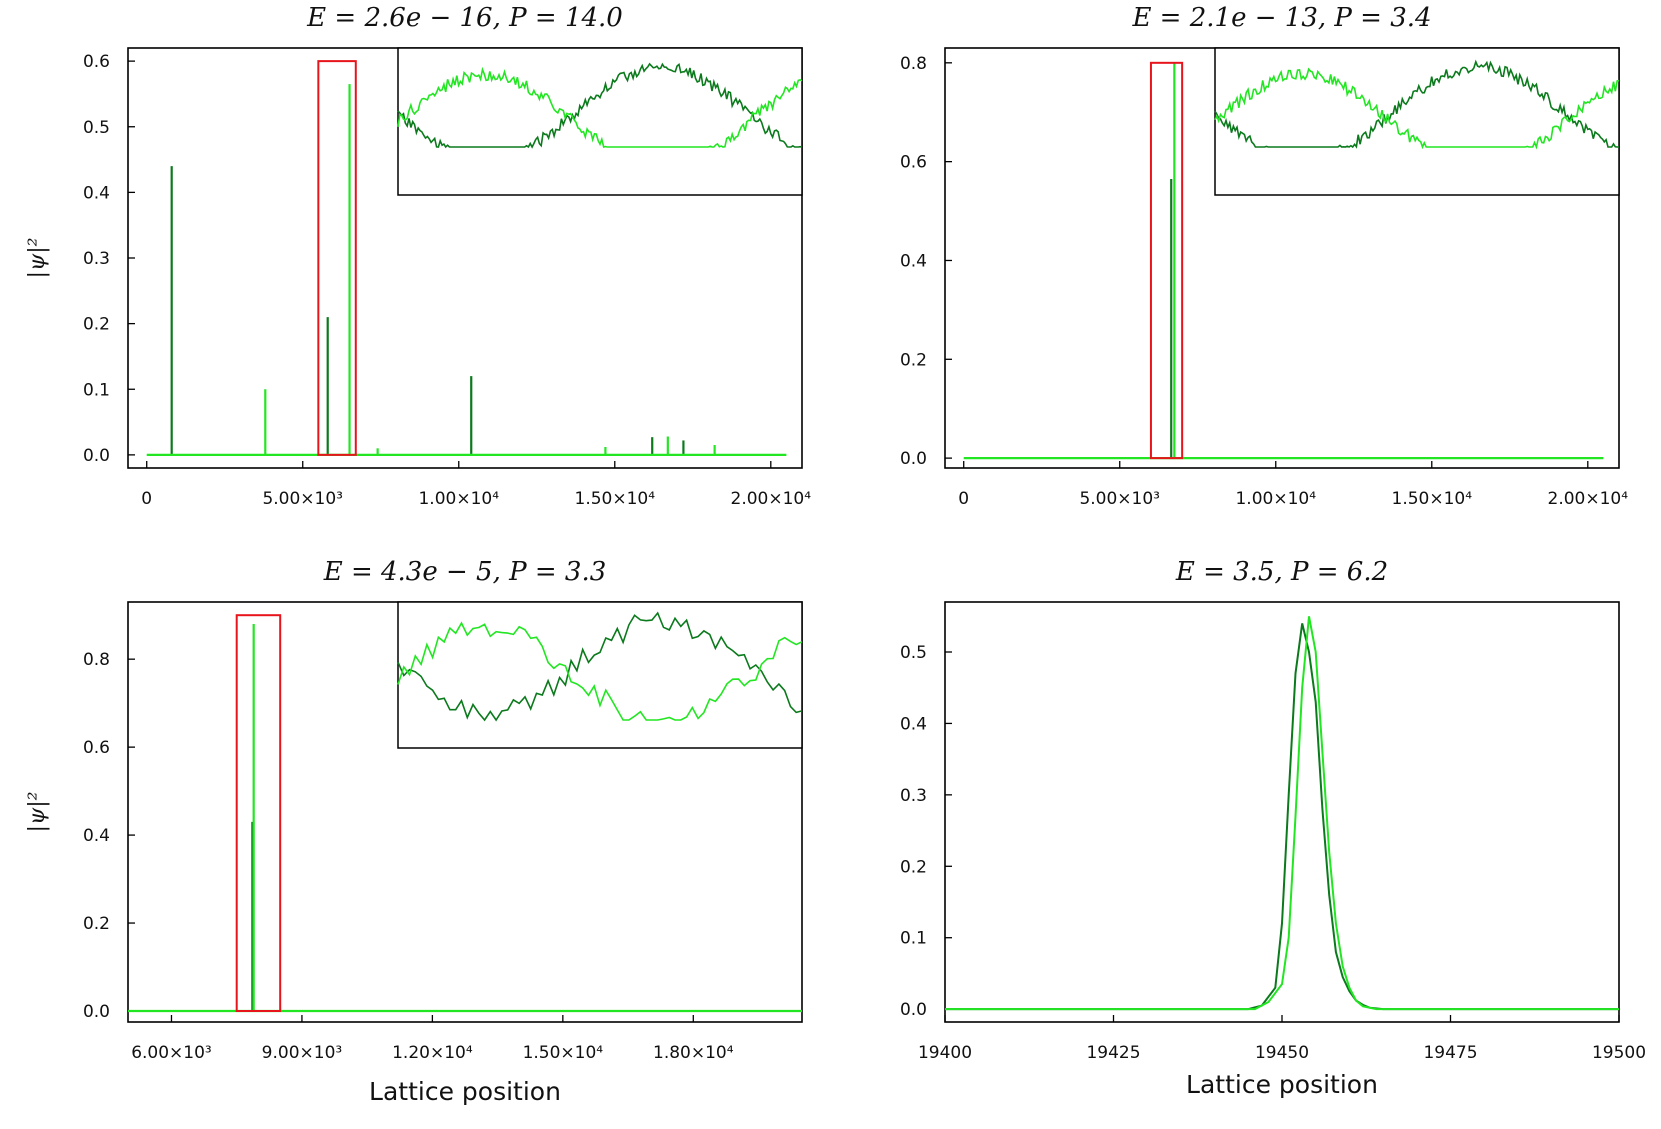 Image resolution: width=1661 pixels, height=1129 pixels. Describe the element at coordinates (945, 1053) in the screenshot. I see `x-tick-label: 19400` at that location.